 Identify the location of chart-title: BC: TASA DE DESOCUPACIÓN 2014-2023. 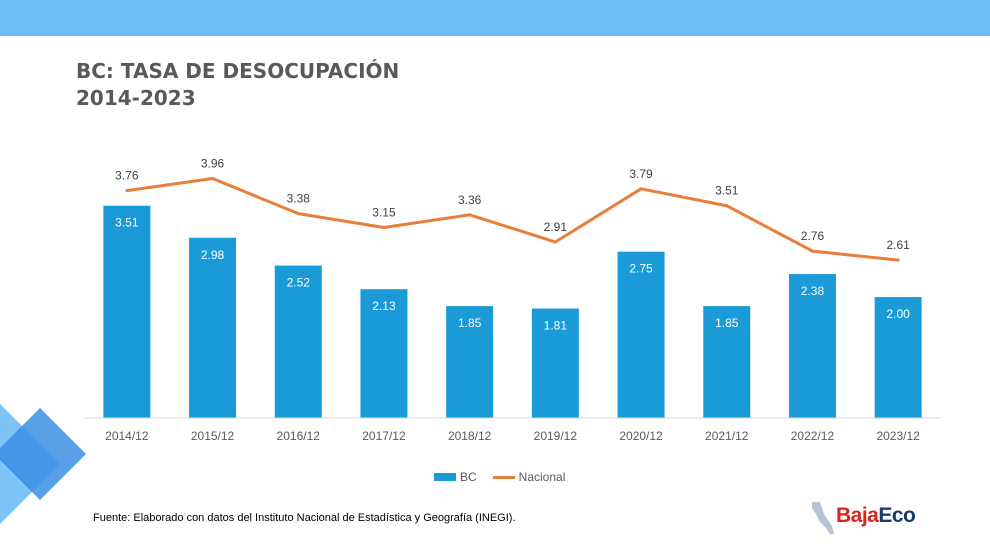
(237, 85).